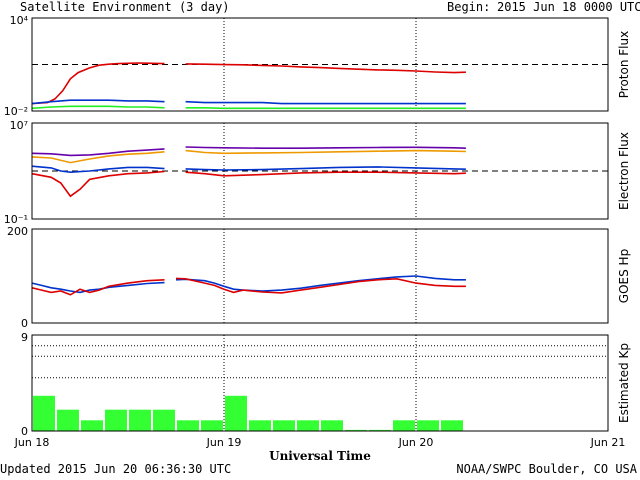 Image resolution: width=640 pixels, height=480 pixels. I want to click on xtick-label: Jun 19, so click(224, 442).